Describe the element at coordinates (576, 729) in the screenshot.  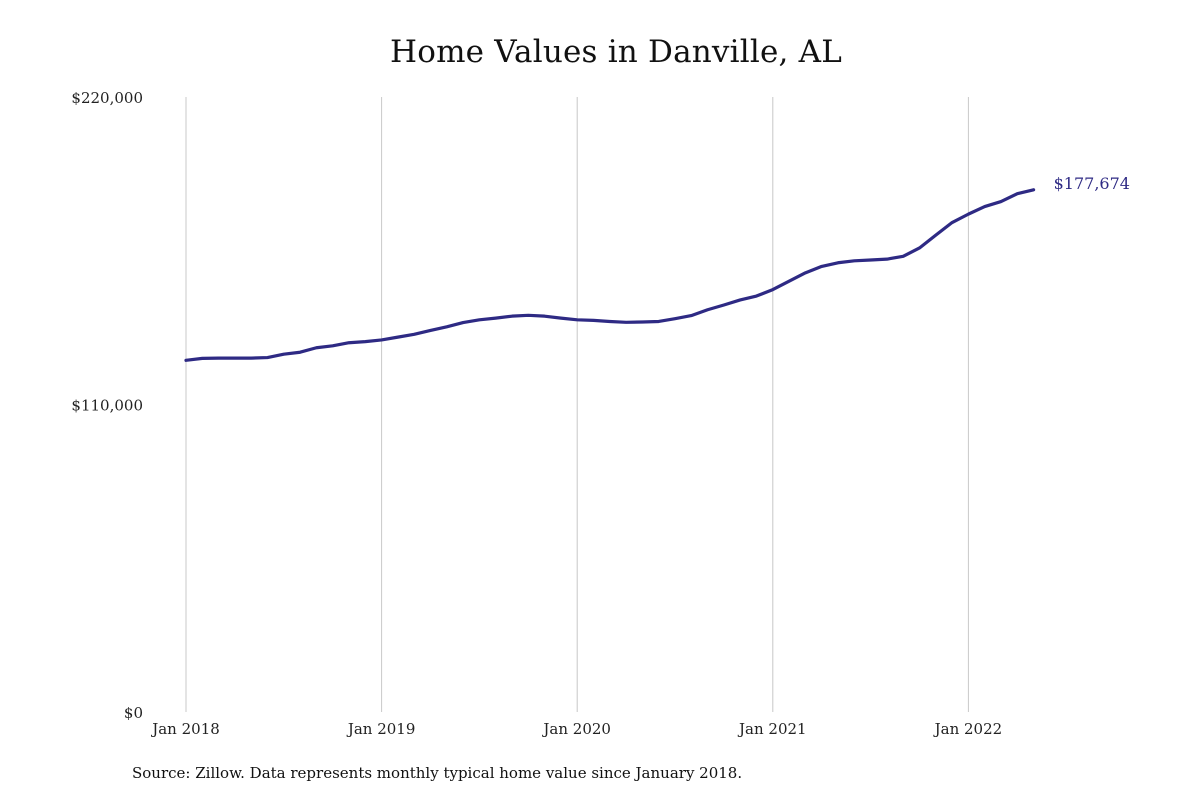
I see `x-tick-label: Jan 2020` at that location.